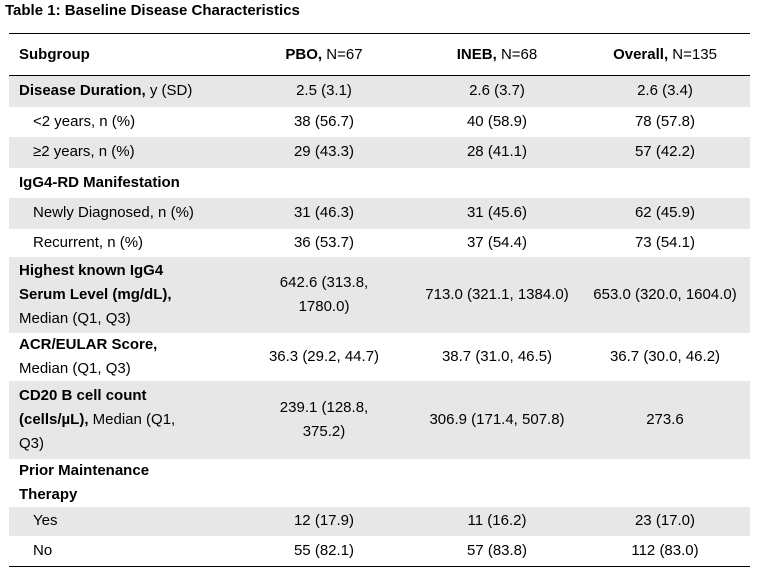  What do you see at coordinates (497, 550) in the screenshot?
I see `cell-ineb: 57 (83.8)` at bounding box center [497, 550].